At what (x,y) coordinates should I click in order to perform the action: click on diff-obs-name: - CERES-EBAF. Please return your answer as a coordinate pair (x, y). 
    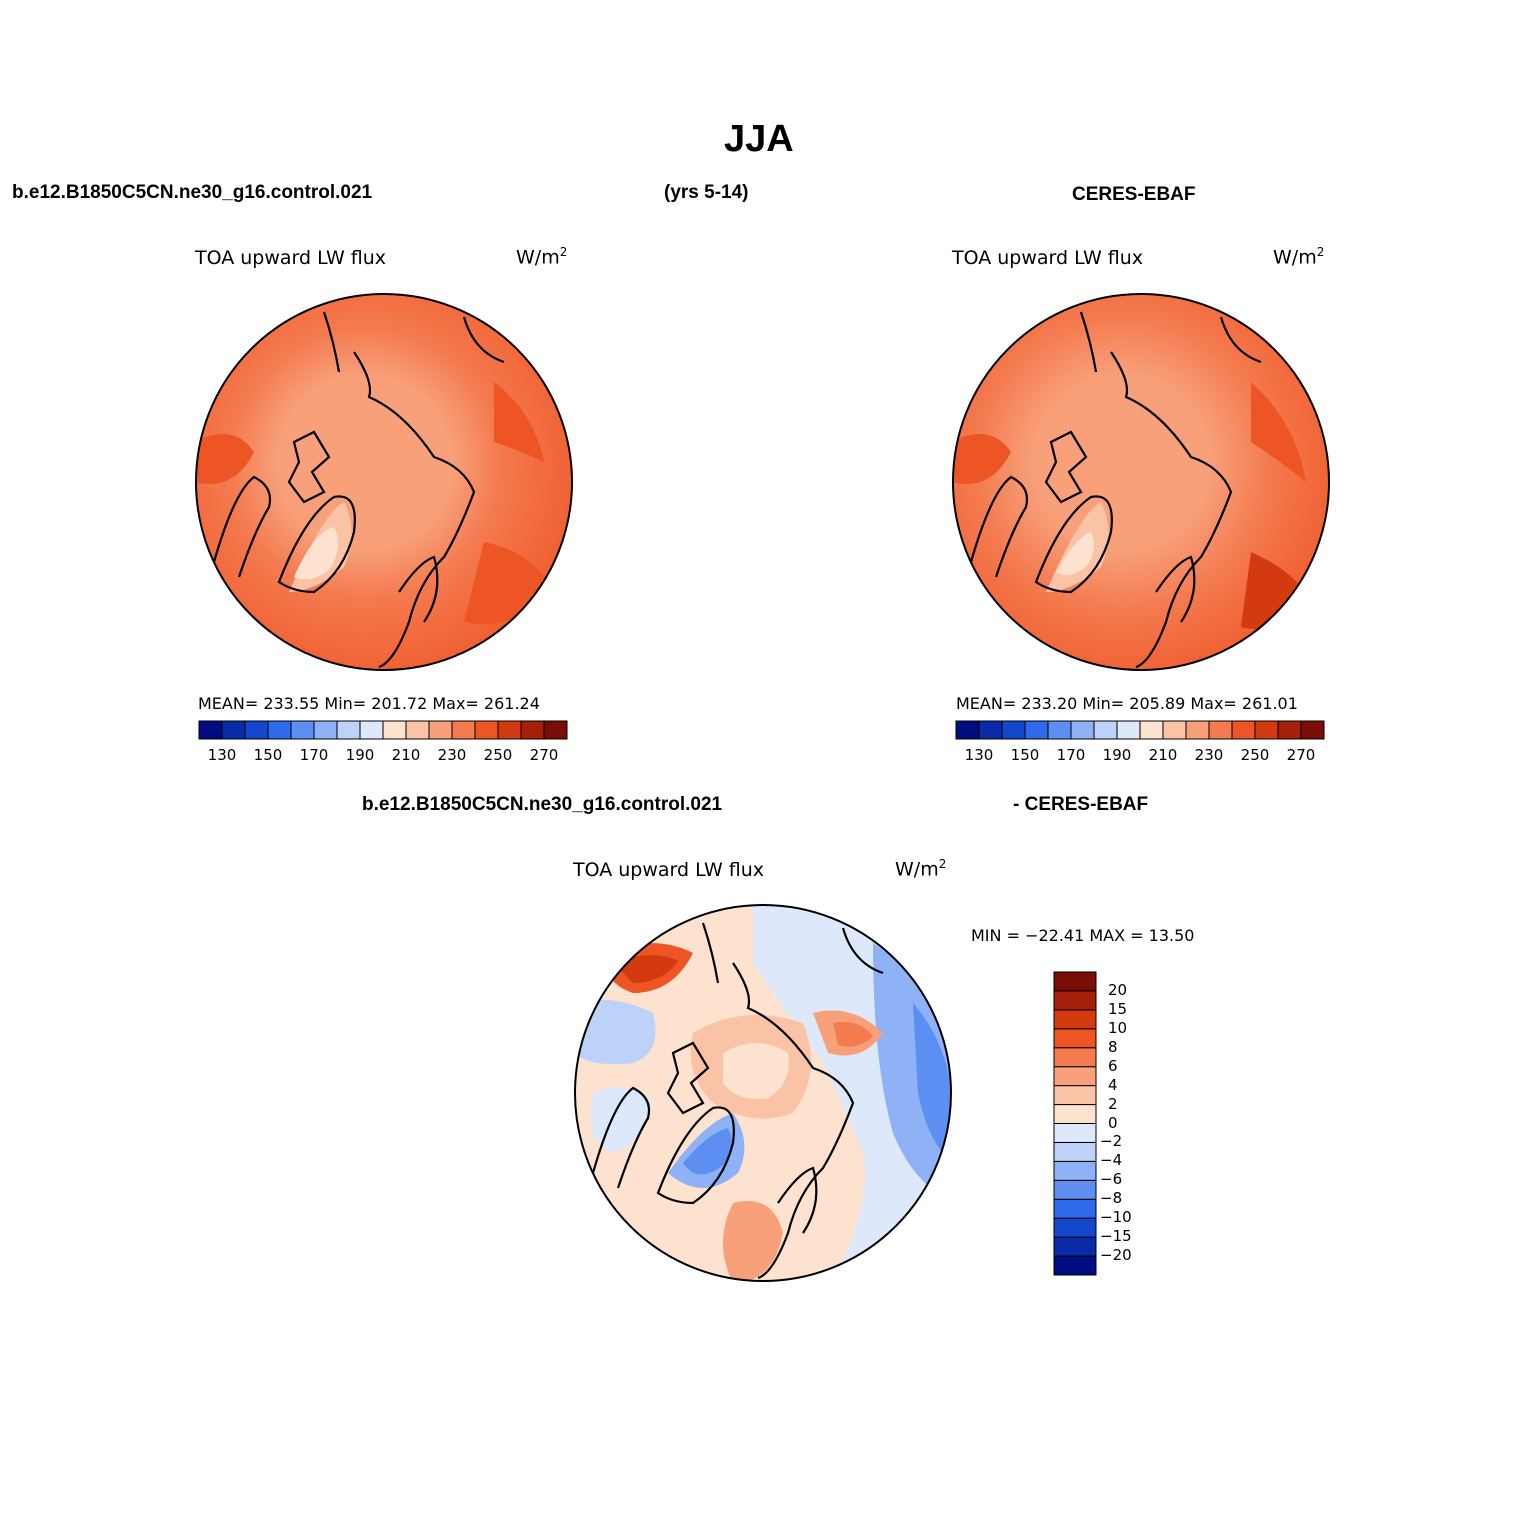
    Looking at the image, I should click on (1081, 804).